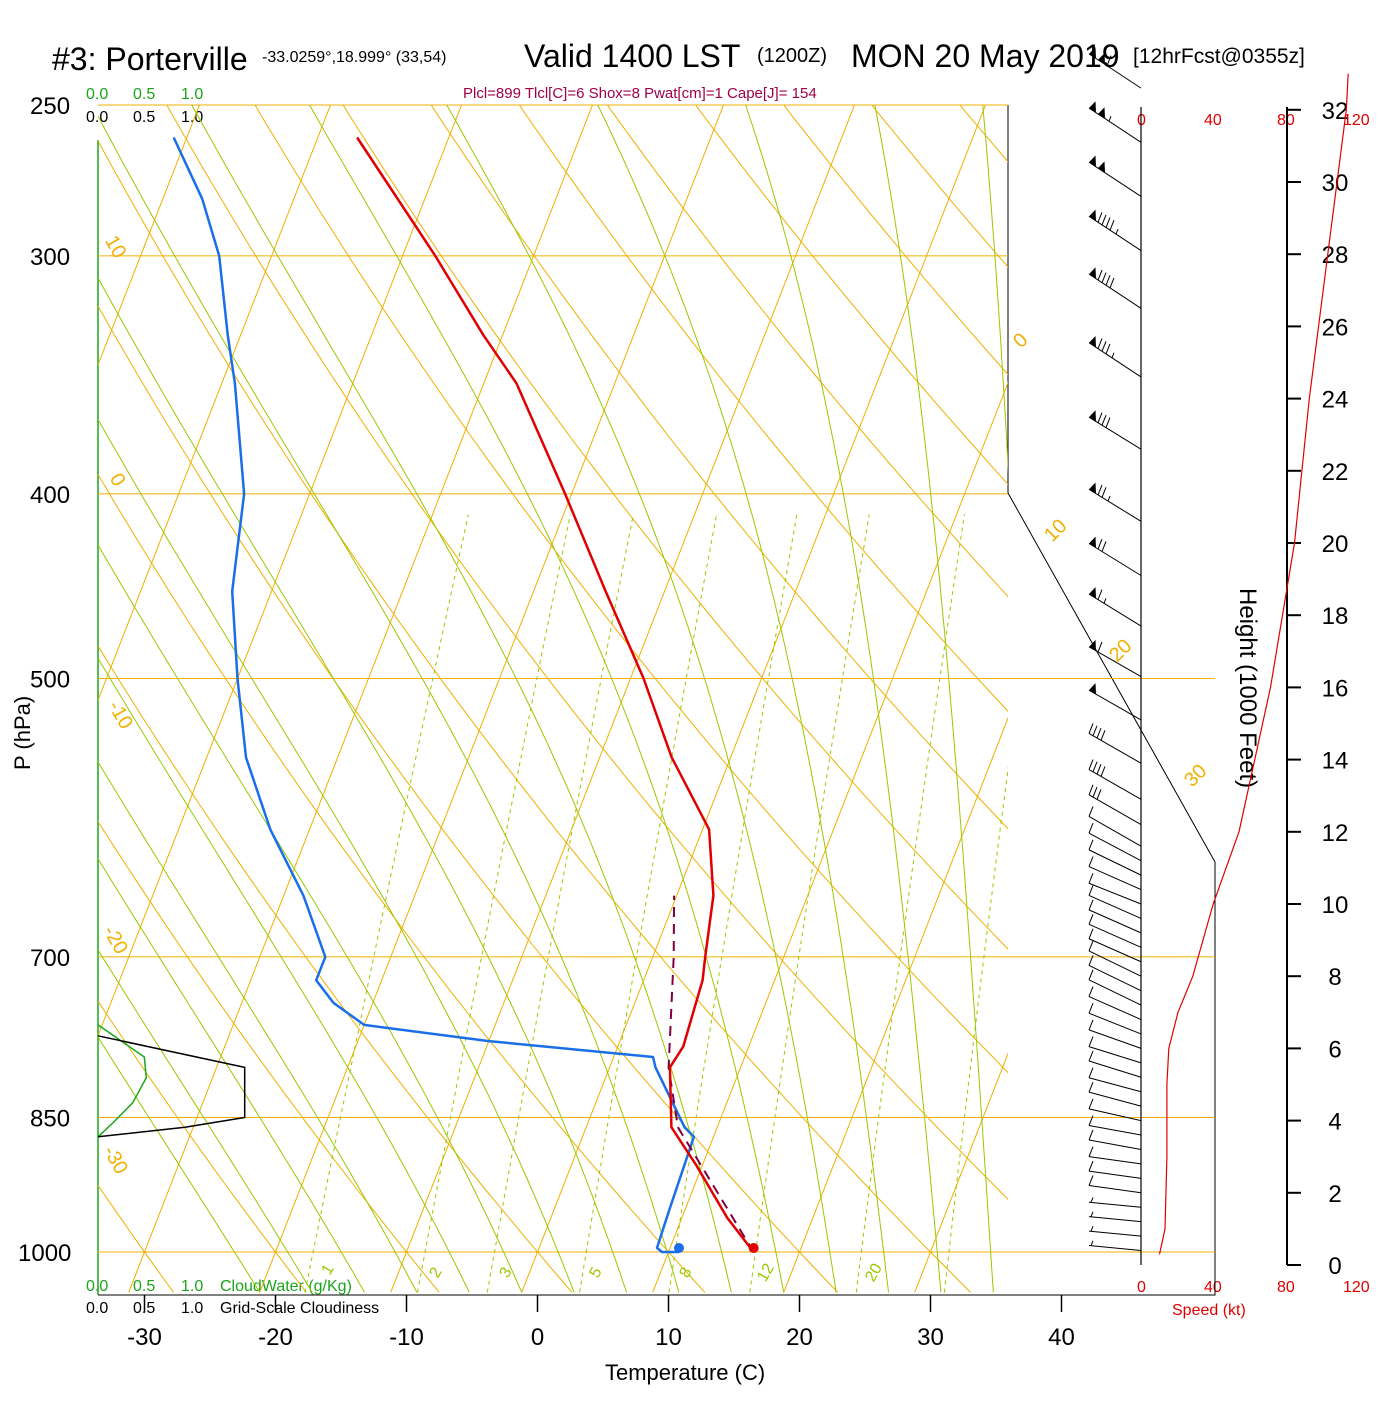 Image resolution: width=1400 pixels, height=1405 pixels. Describe the element at coordinates (120, 715) in the screenshot. I see `isotherm-label: -10` at that location.